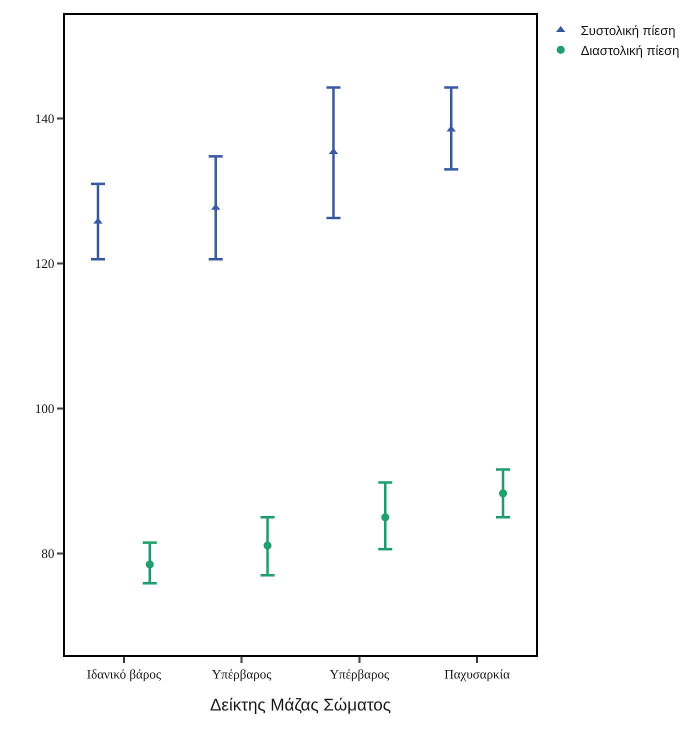  Describe the element at coordinates (477, 674) in the screenshot. I see `x-tick-label: Παχυσαρκία` at that location.